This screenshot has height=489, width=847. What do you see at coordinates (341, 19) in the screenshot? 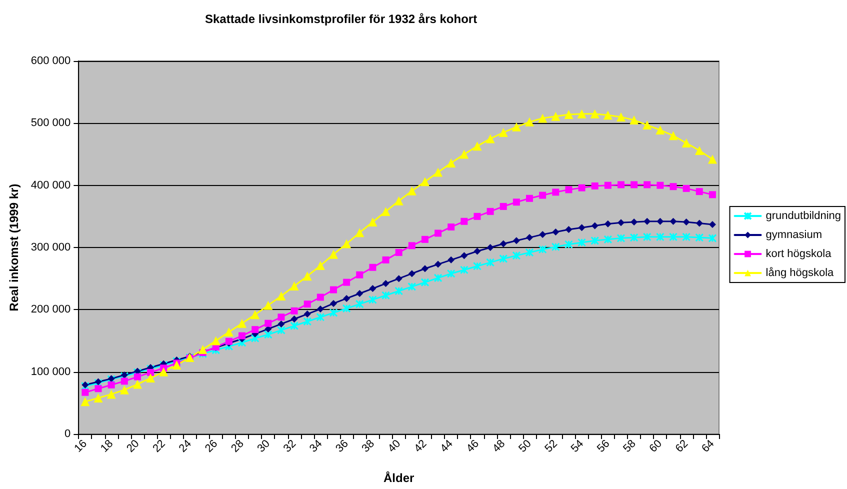
I see `chart-title: Skattade livsinkomstprofiler för 1932 års kohort` at bounding box center [341, 19].